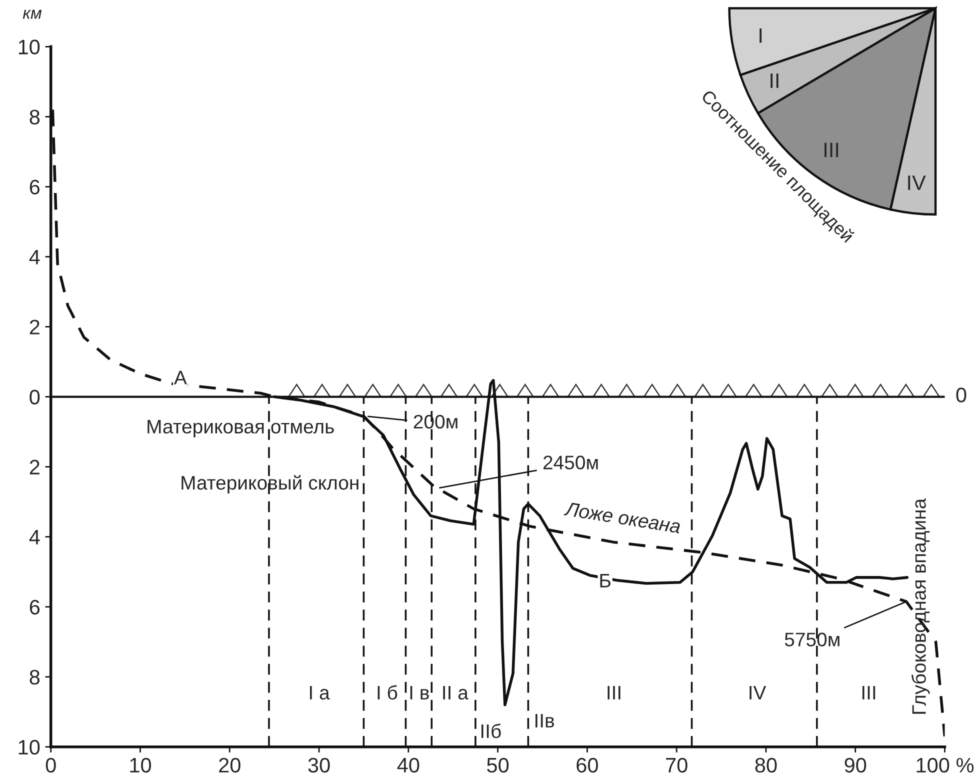 This screenshot has height=778, width=978. What do you see at coordinates (320, 693) in the screenshot?
I see `annotation: I а` at bounding box center [320, 693].